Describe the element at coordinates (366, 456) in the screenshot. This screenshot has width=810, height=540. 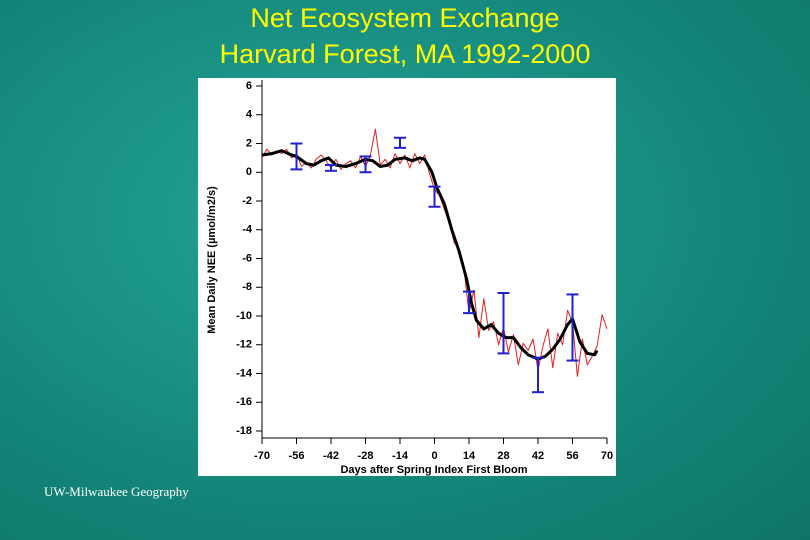
I see `x-tick-label: -28` at that location.